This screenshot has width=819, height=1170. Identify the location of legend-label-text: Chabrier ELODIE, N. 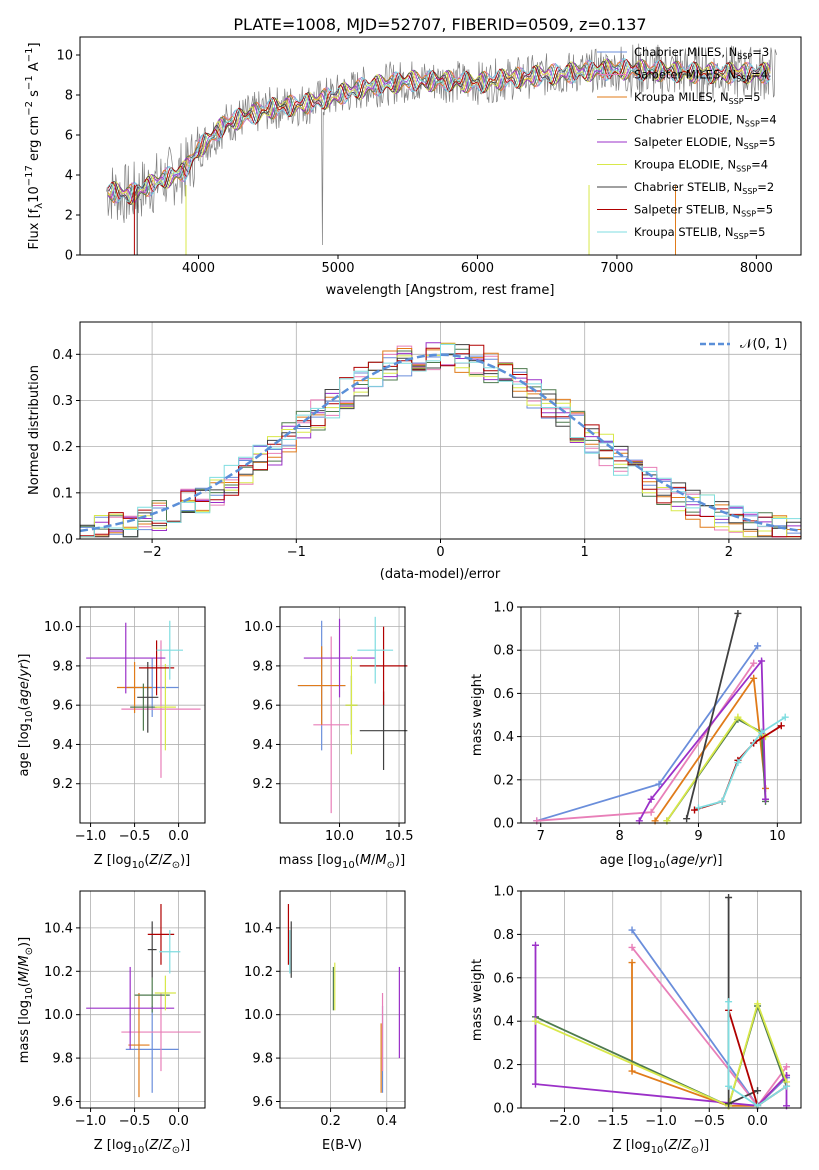
(689, 120).